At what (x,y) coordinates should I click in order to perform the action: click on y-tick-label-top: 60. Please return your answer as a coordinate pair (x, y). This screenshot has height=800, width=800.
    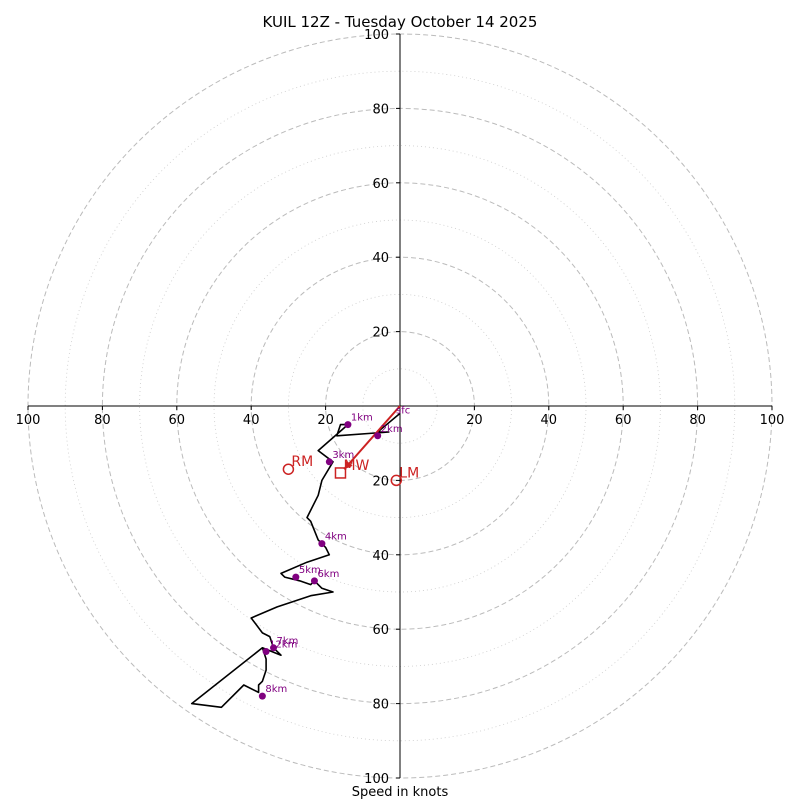
    Looking at the image, I should click on (380, 184).